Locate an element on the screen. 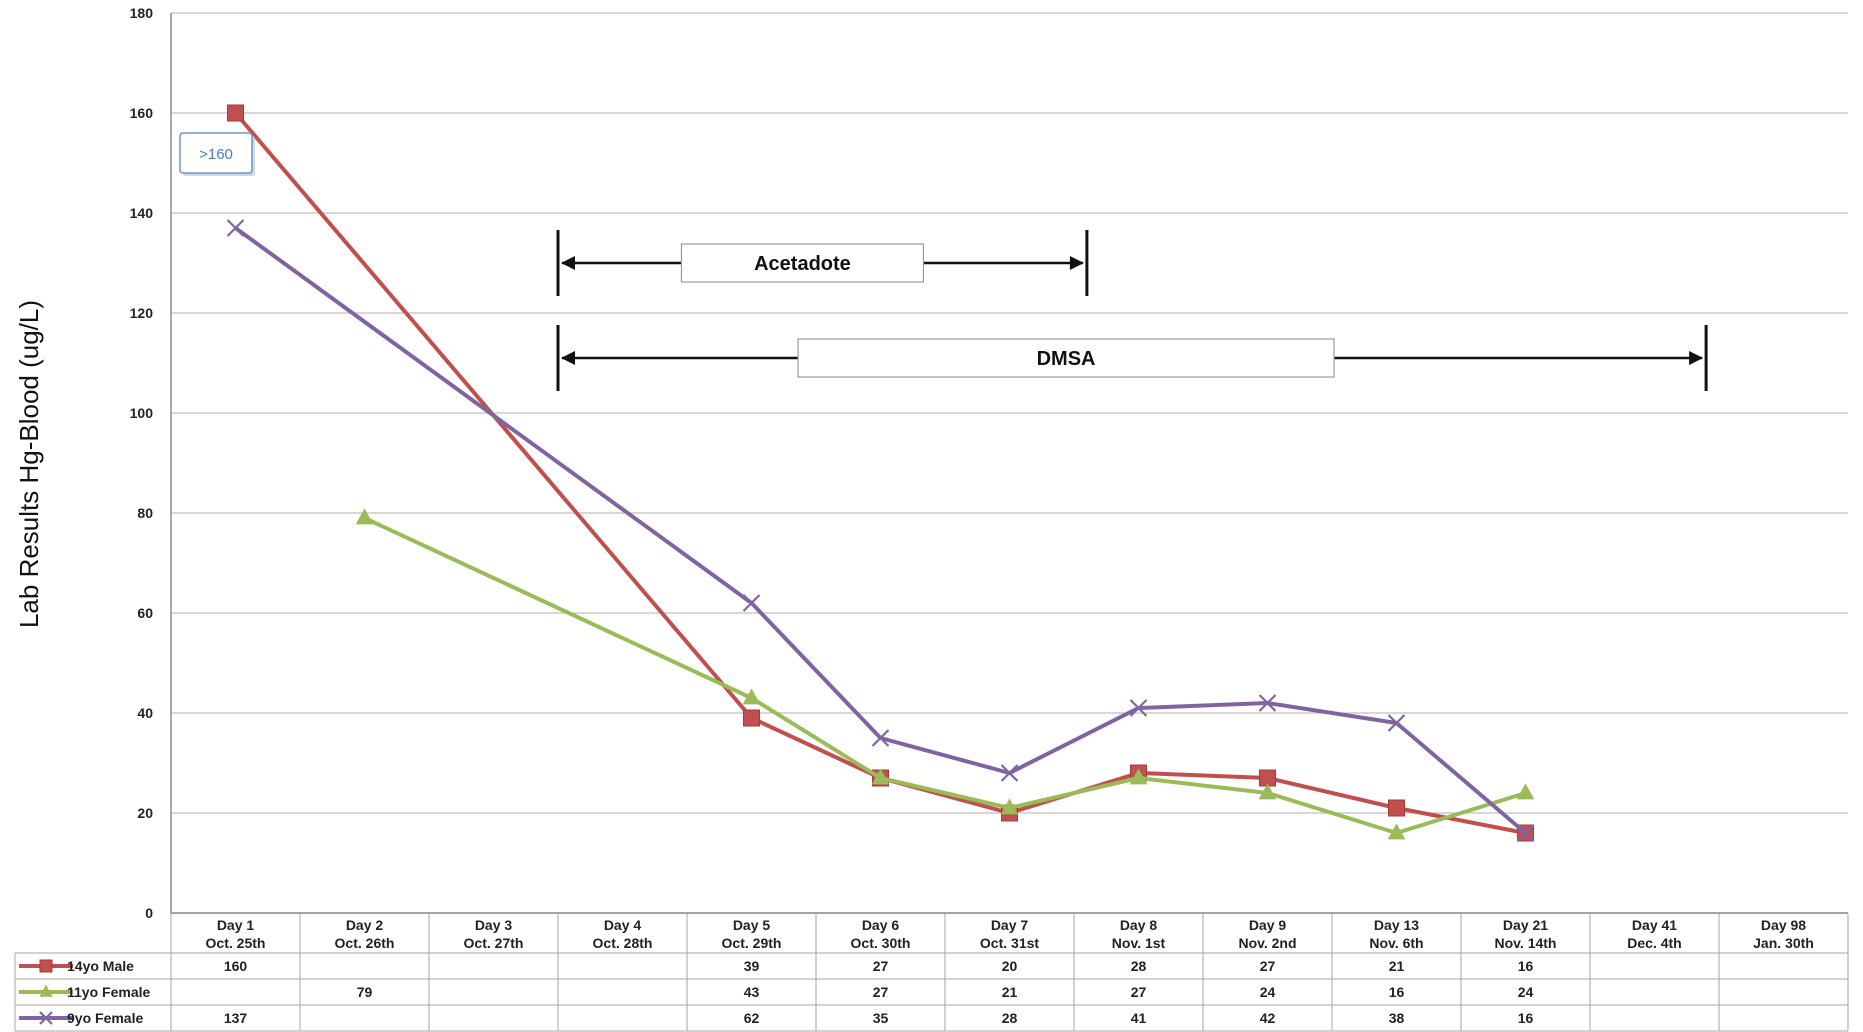 The image size is (1863, 1032). table-cell-value: 160 is located at coordinates (236, 966).